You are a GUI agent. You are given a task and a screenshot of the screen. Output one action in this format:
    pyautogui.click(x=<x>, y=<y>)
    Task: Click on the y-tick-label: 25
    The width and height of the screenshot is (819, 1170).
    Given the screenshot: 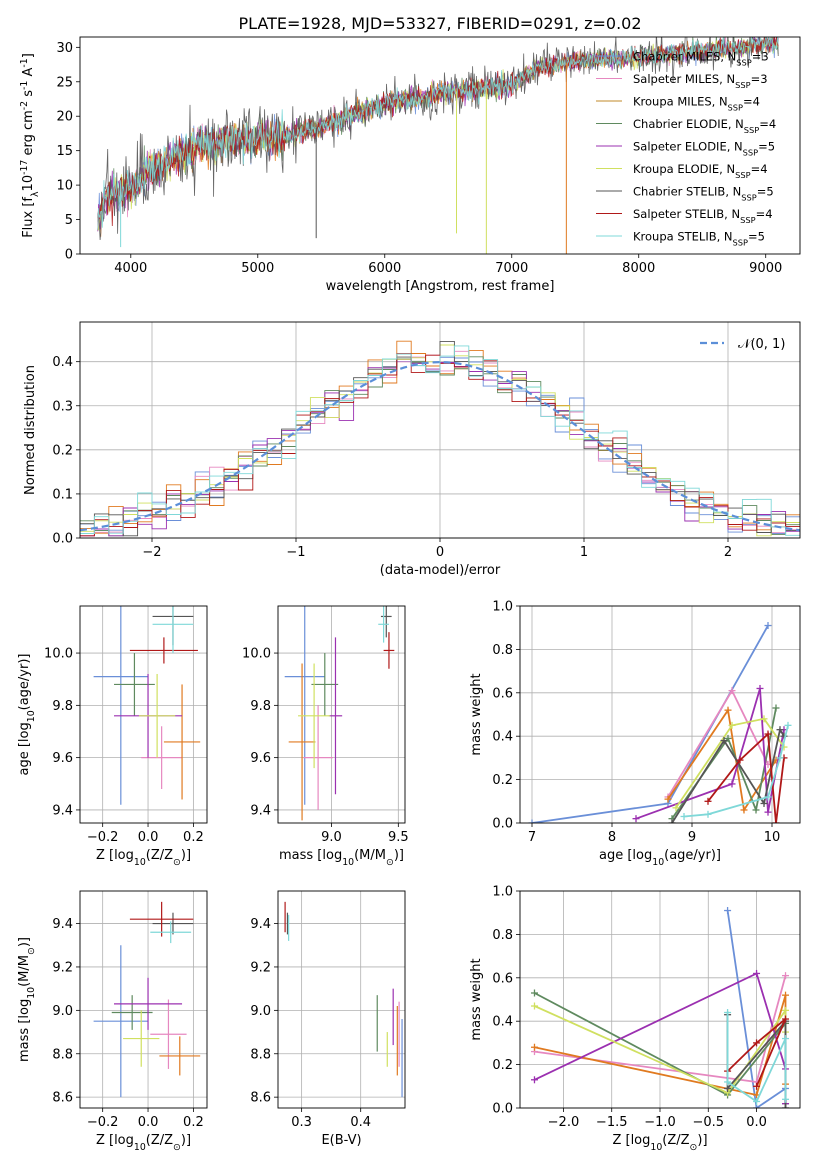 What is the action you would take?
    pyautogui.click(x=64, y=82)
    